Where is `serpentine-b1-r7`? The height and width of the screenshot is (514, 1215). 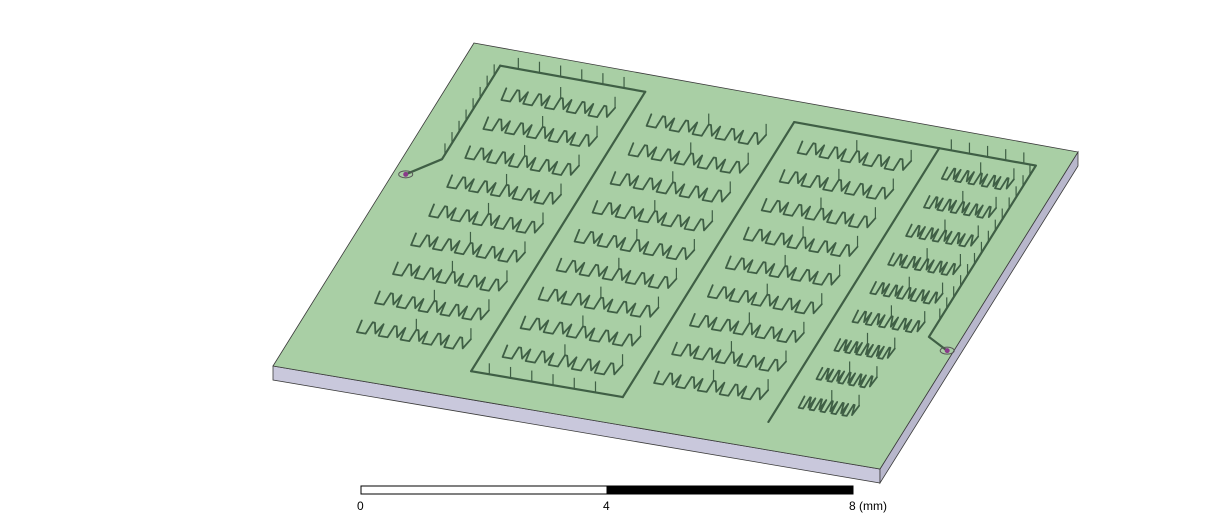 serpentine-b1-r7 is located at coordinates (580, 331).